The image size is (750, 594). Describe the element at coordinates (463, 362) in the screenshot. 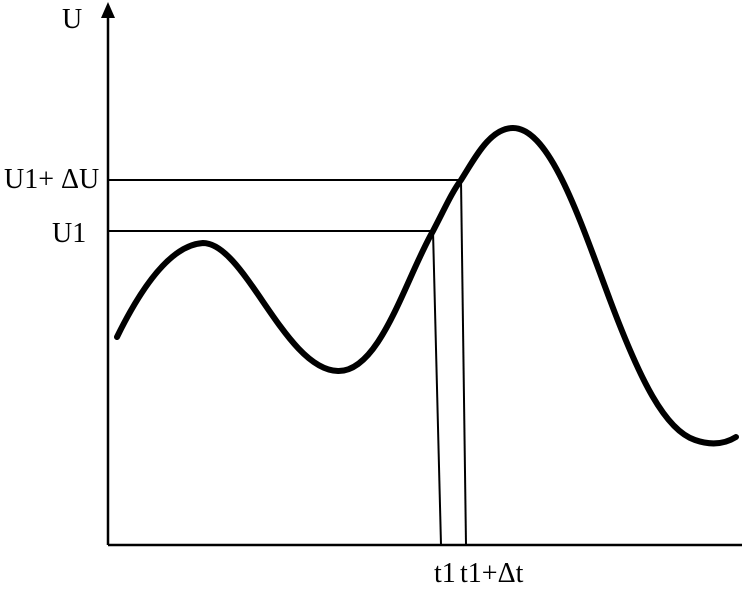

I see `t1-plus-dt-reference-line` at that location.